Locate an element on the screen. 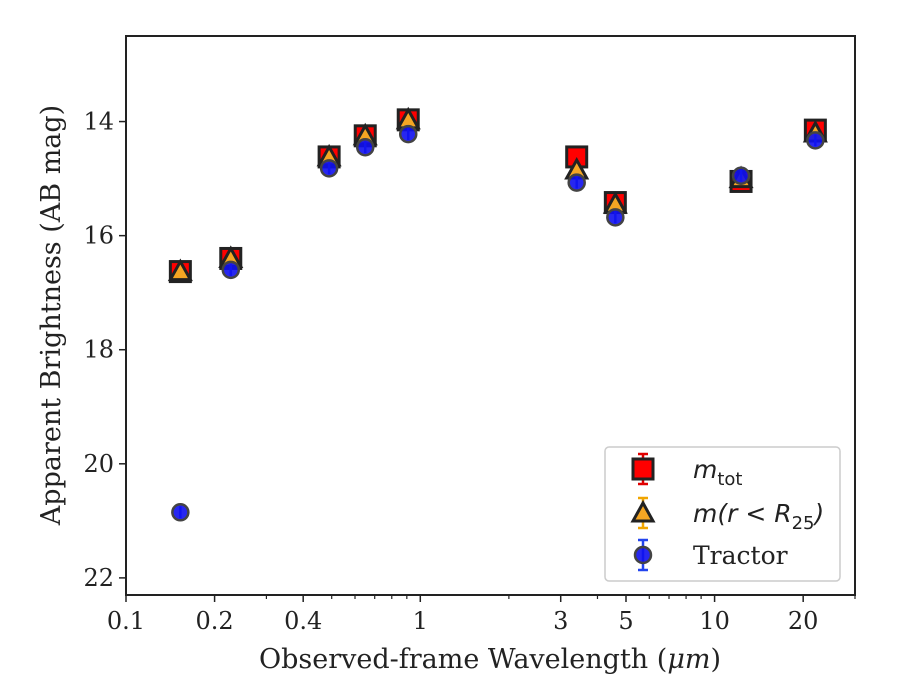 The height and width of the screenshot is (700, 900). x-tick-label: 1 is located at coordinates (420, 621).